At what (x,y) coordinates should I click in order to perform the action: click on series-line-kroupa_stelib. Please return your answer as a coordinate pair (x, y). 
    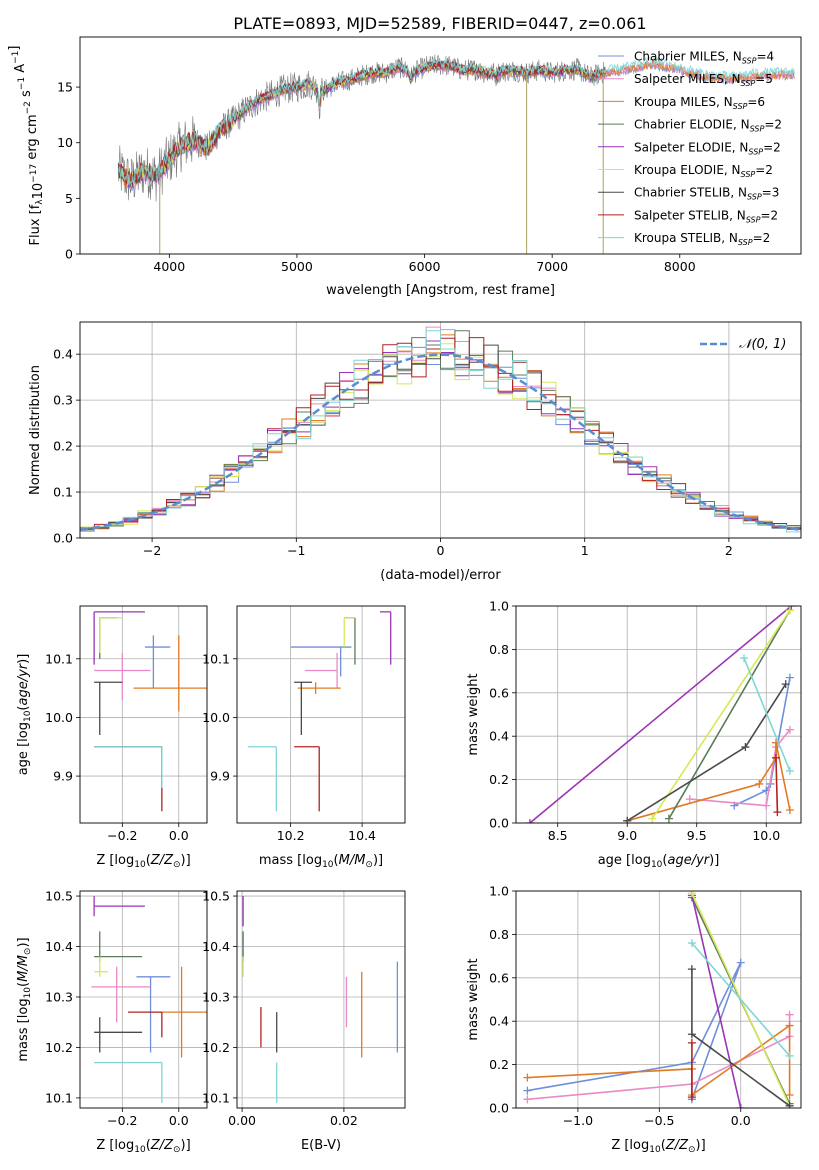
    Looking at the image, I should click on (767, 714).